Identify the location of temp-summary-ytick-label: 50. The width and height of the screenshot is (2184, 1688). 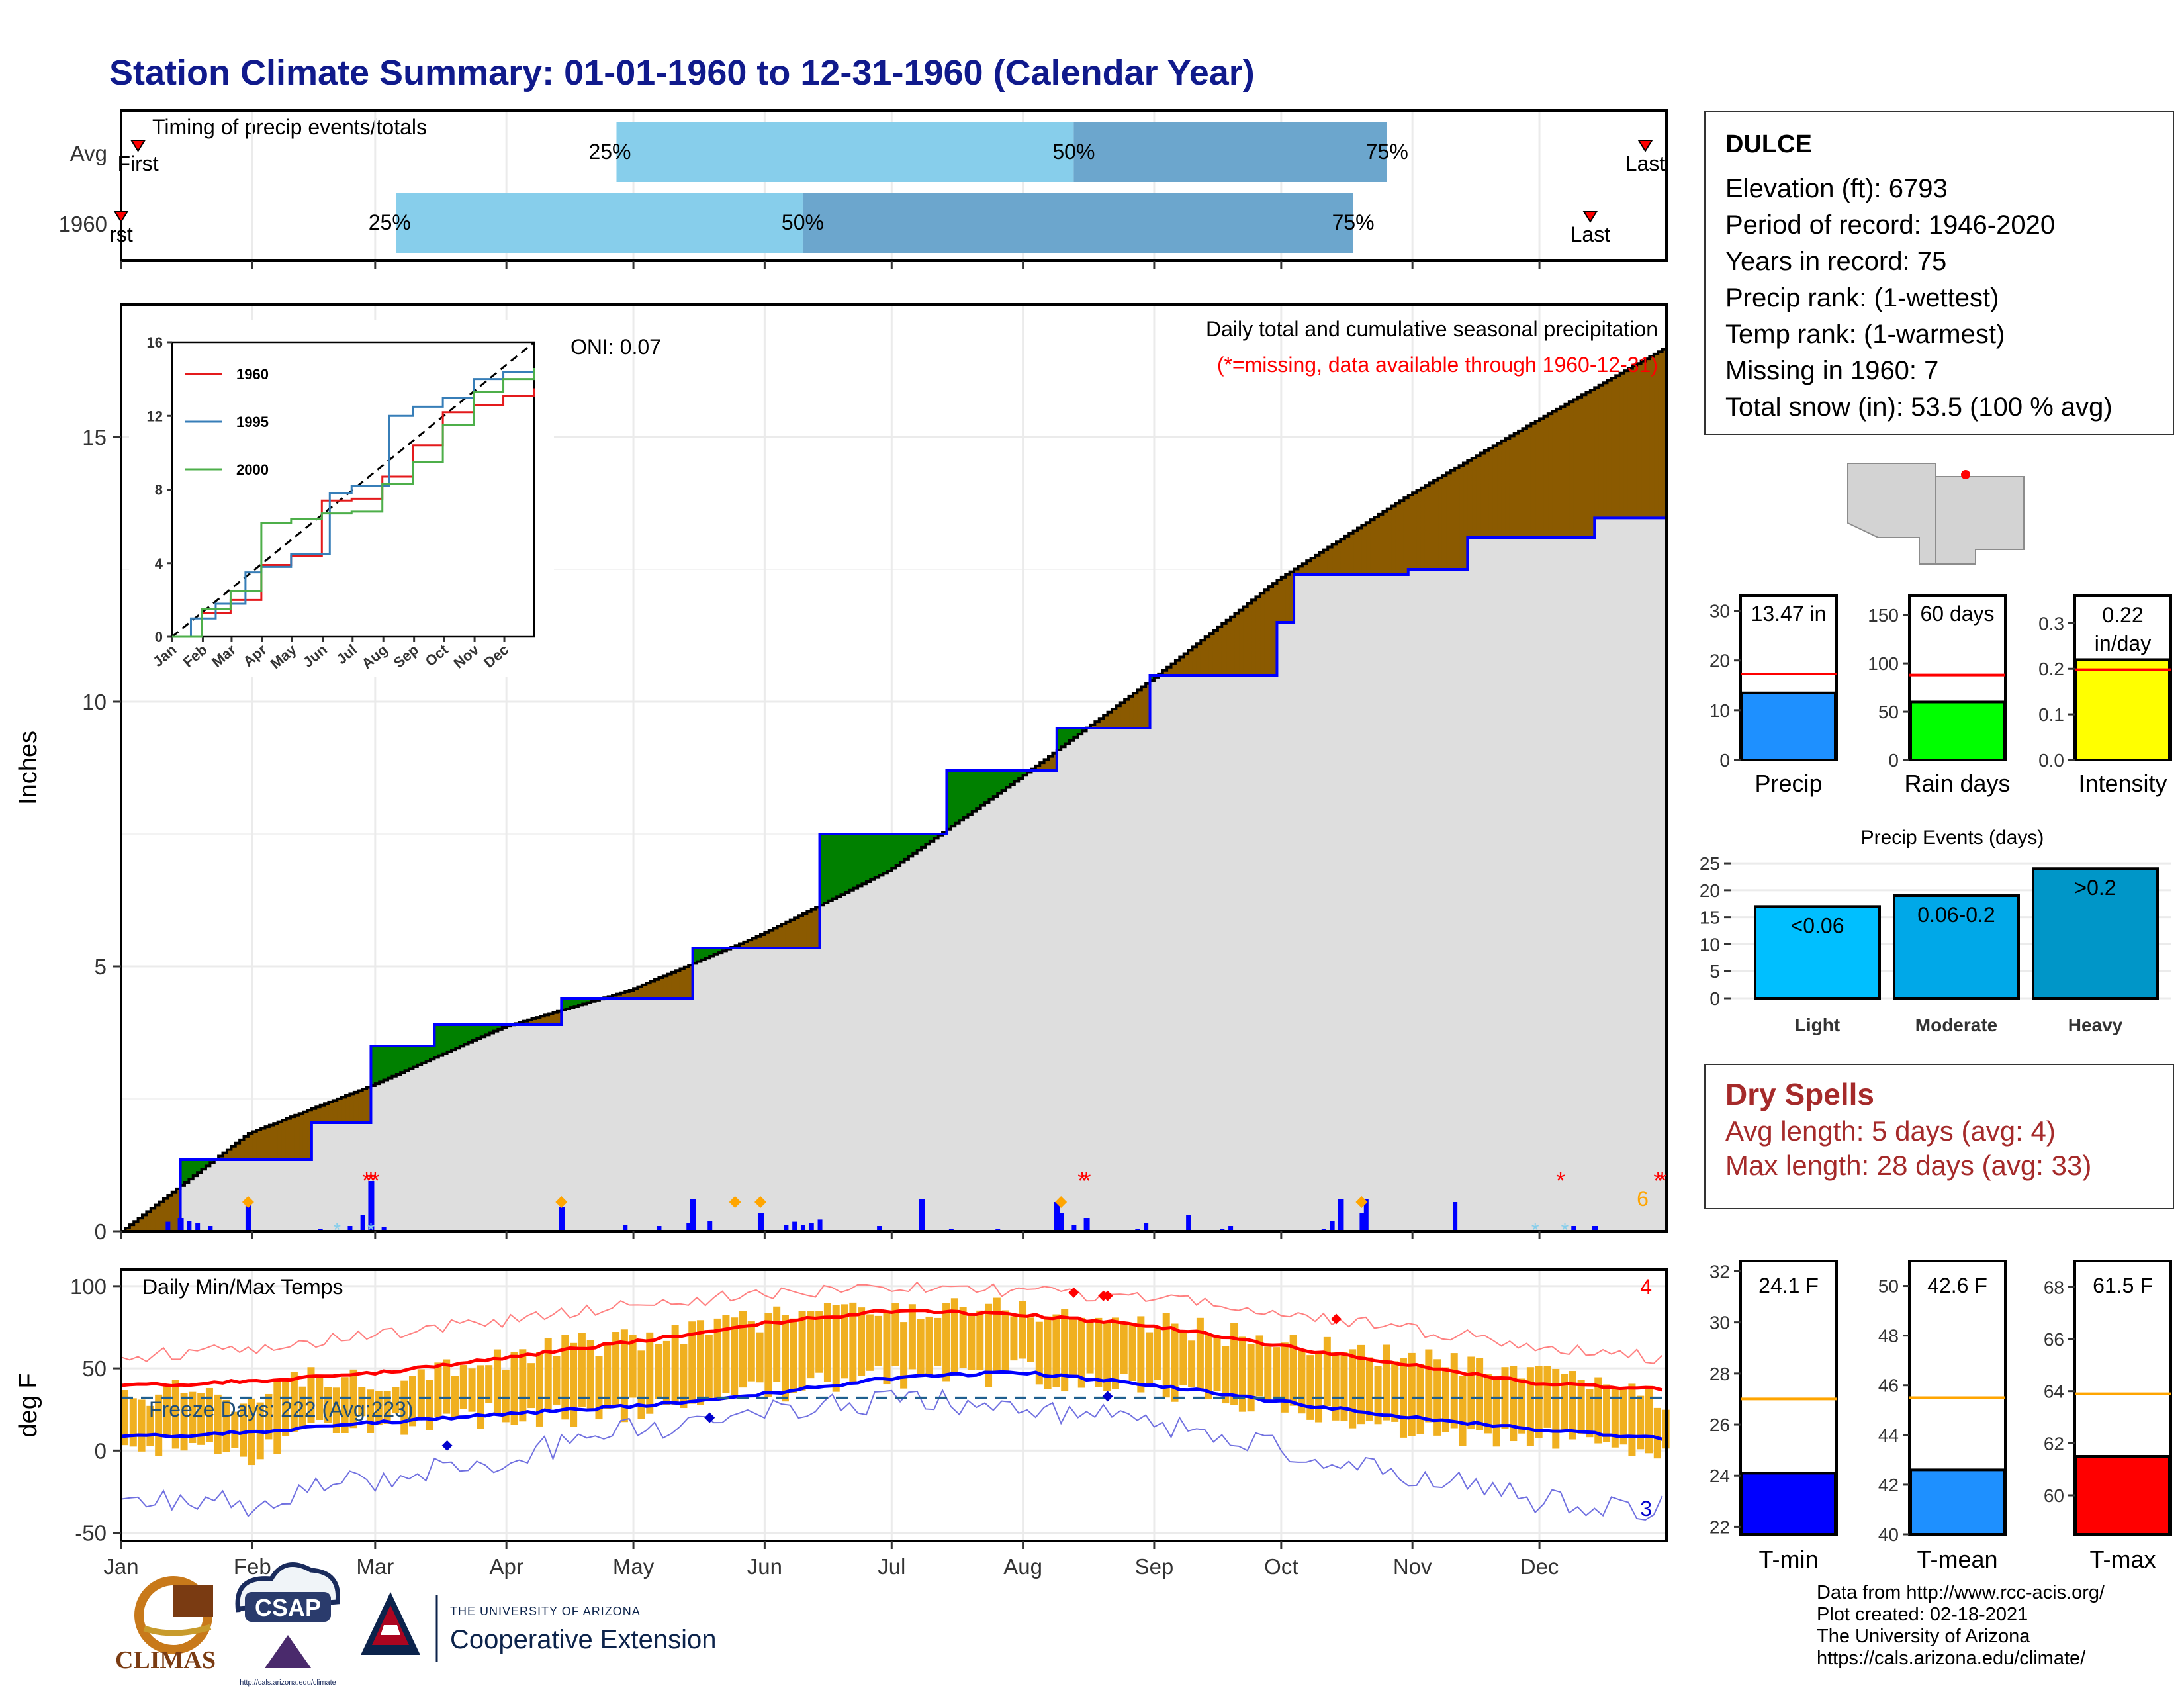
(1888, 1286).